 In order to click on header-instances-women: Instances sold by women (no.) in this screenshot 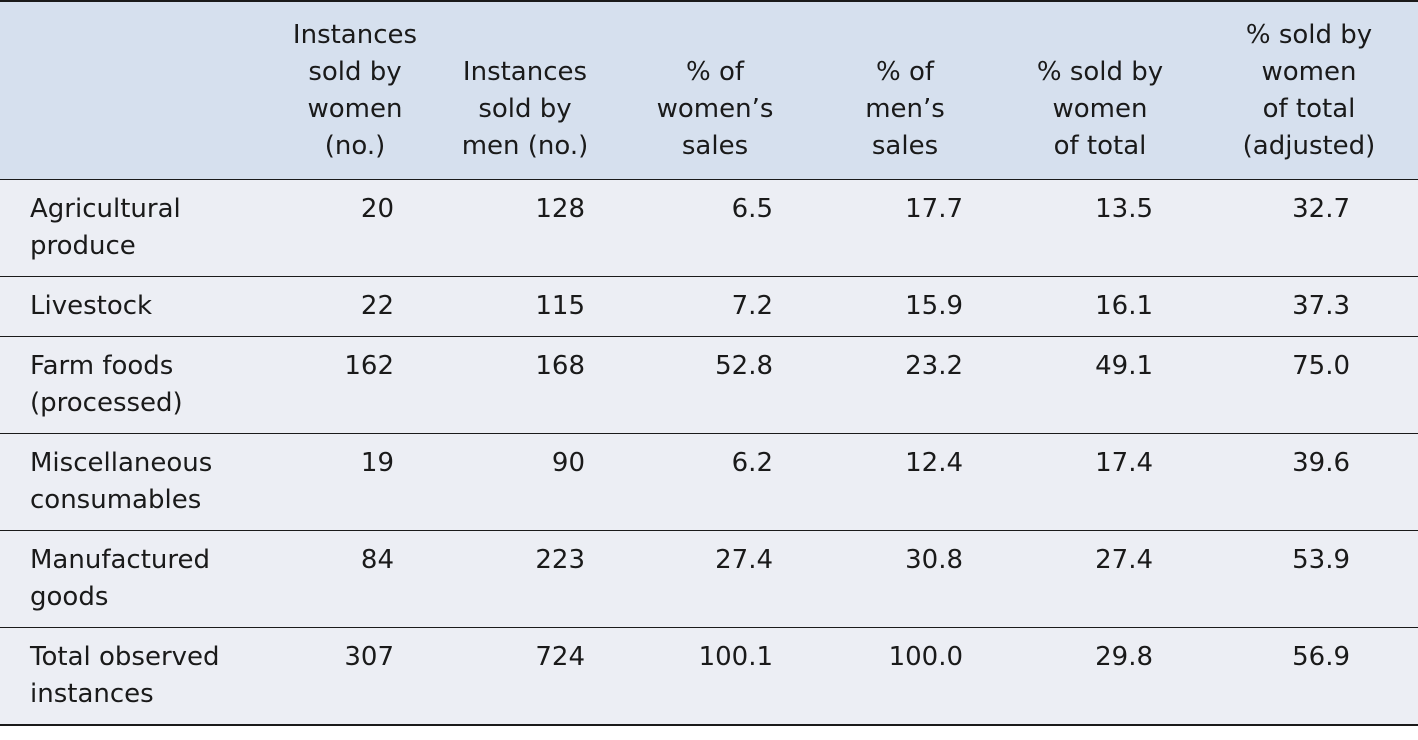, I will do `click(355, 90)`.